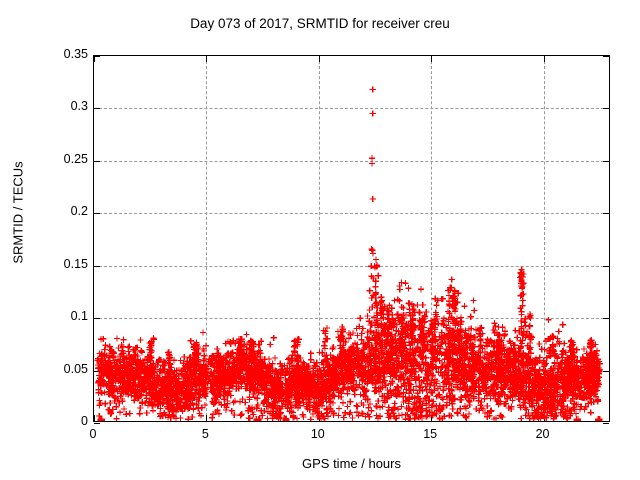  What do you see at coordinates (542, 434) in the screenshot?
I see `x-tick-label: 20` at bounding box center [542, 434].